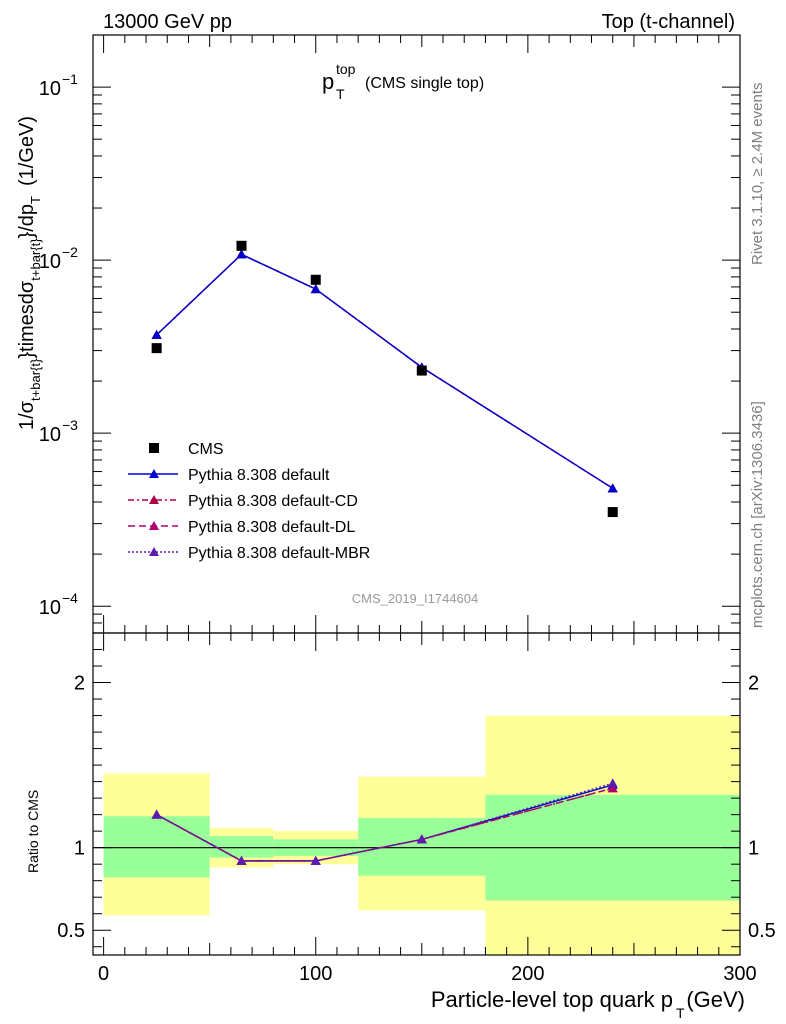  I want to click on ratio-series-line, so click(384, 822).